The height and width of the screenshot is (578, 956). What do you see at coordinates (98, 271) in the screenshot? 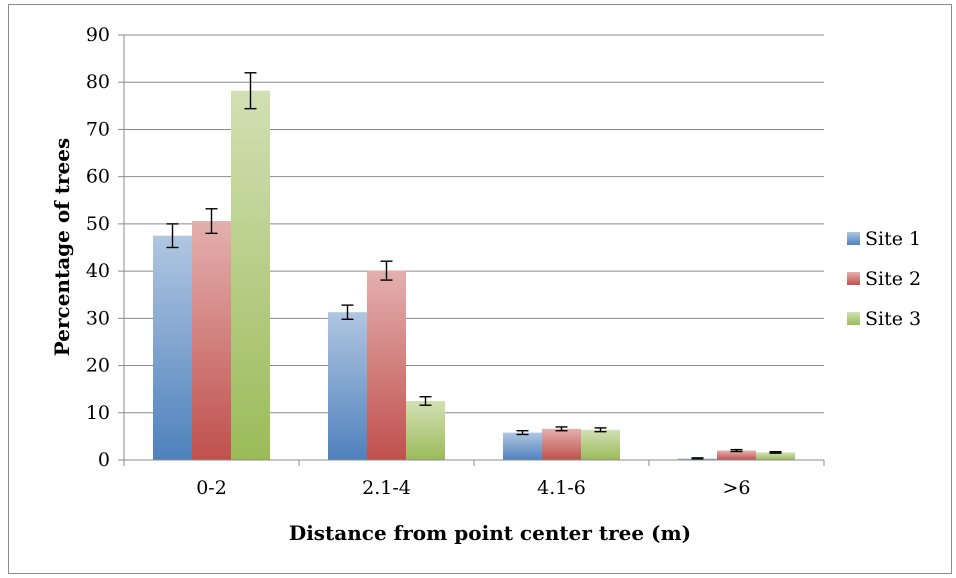
I see `y-tick-label: 40` at bounding box center [98, 271].